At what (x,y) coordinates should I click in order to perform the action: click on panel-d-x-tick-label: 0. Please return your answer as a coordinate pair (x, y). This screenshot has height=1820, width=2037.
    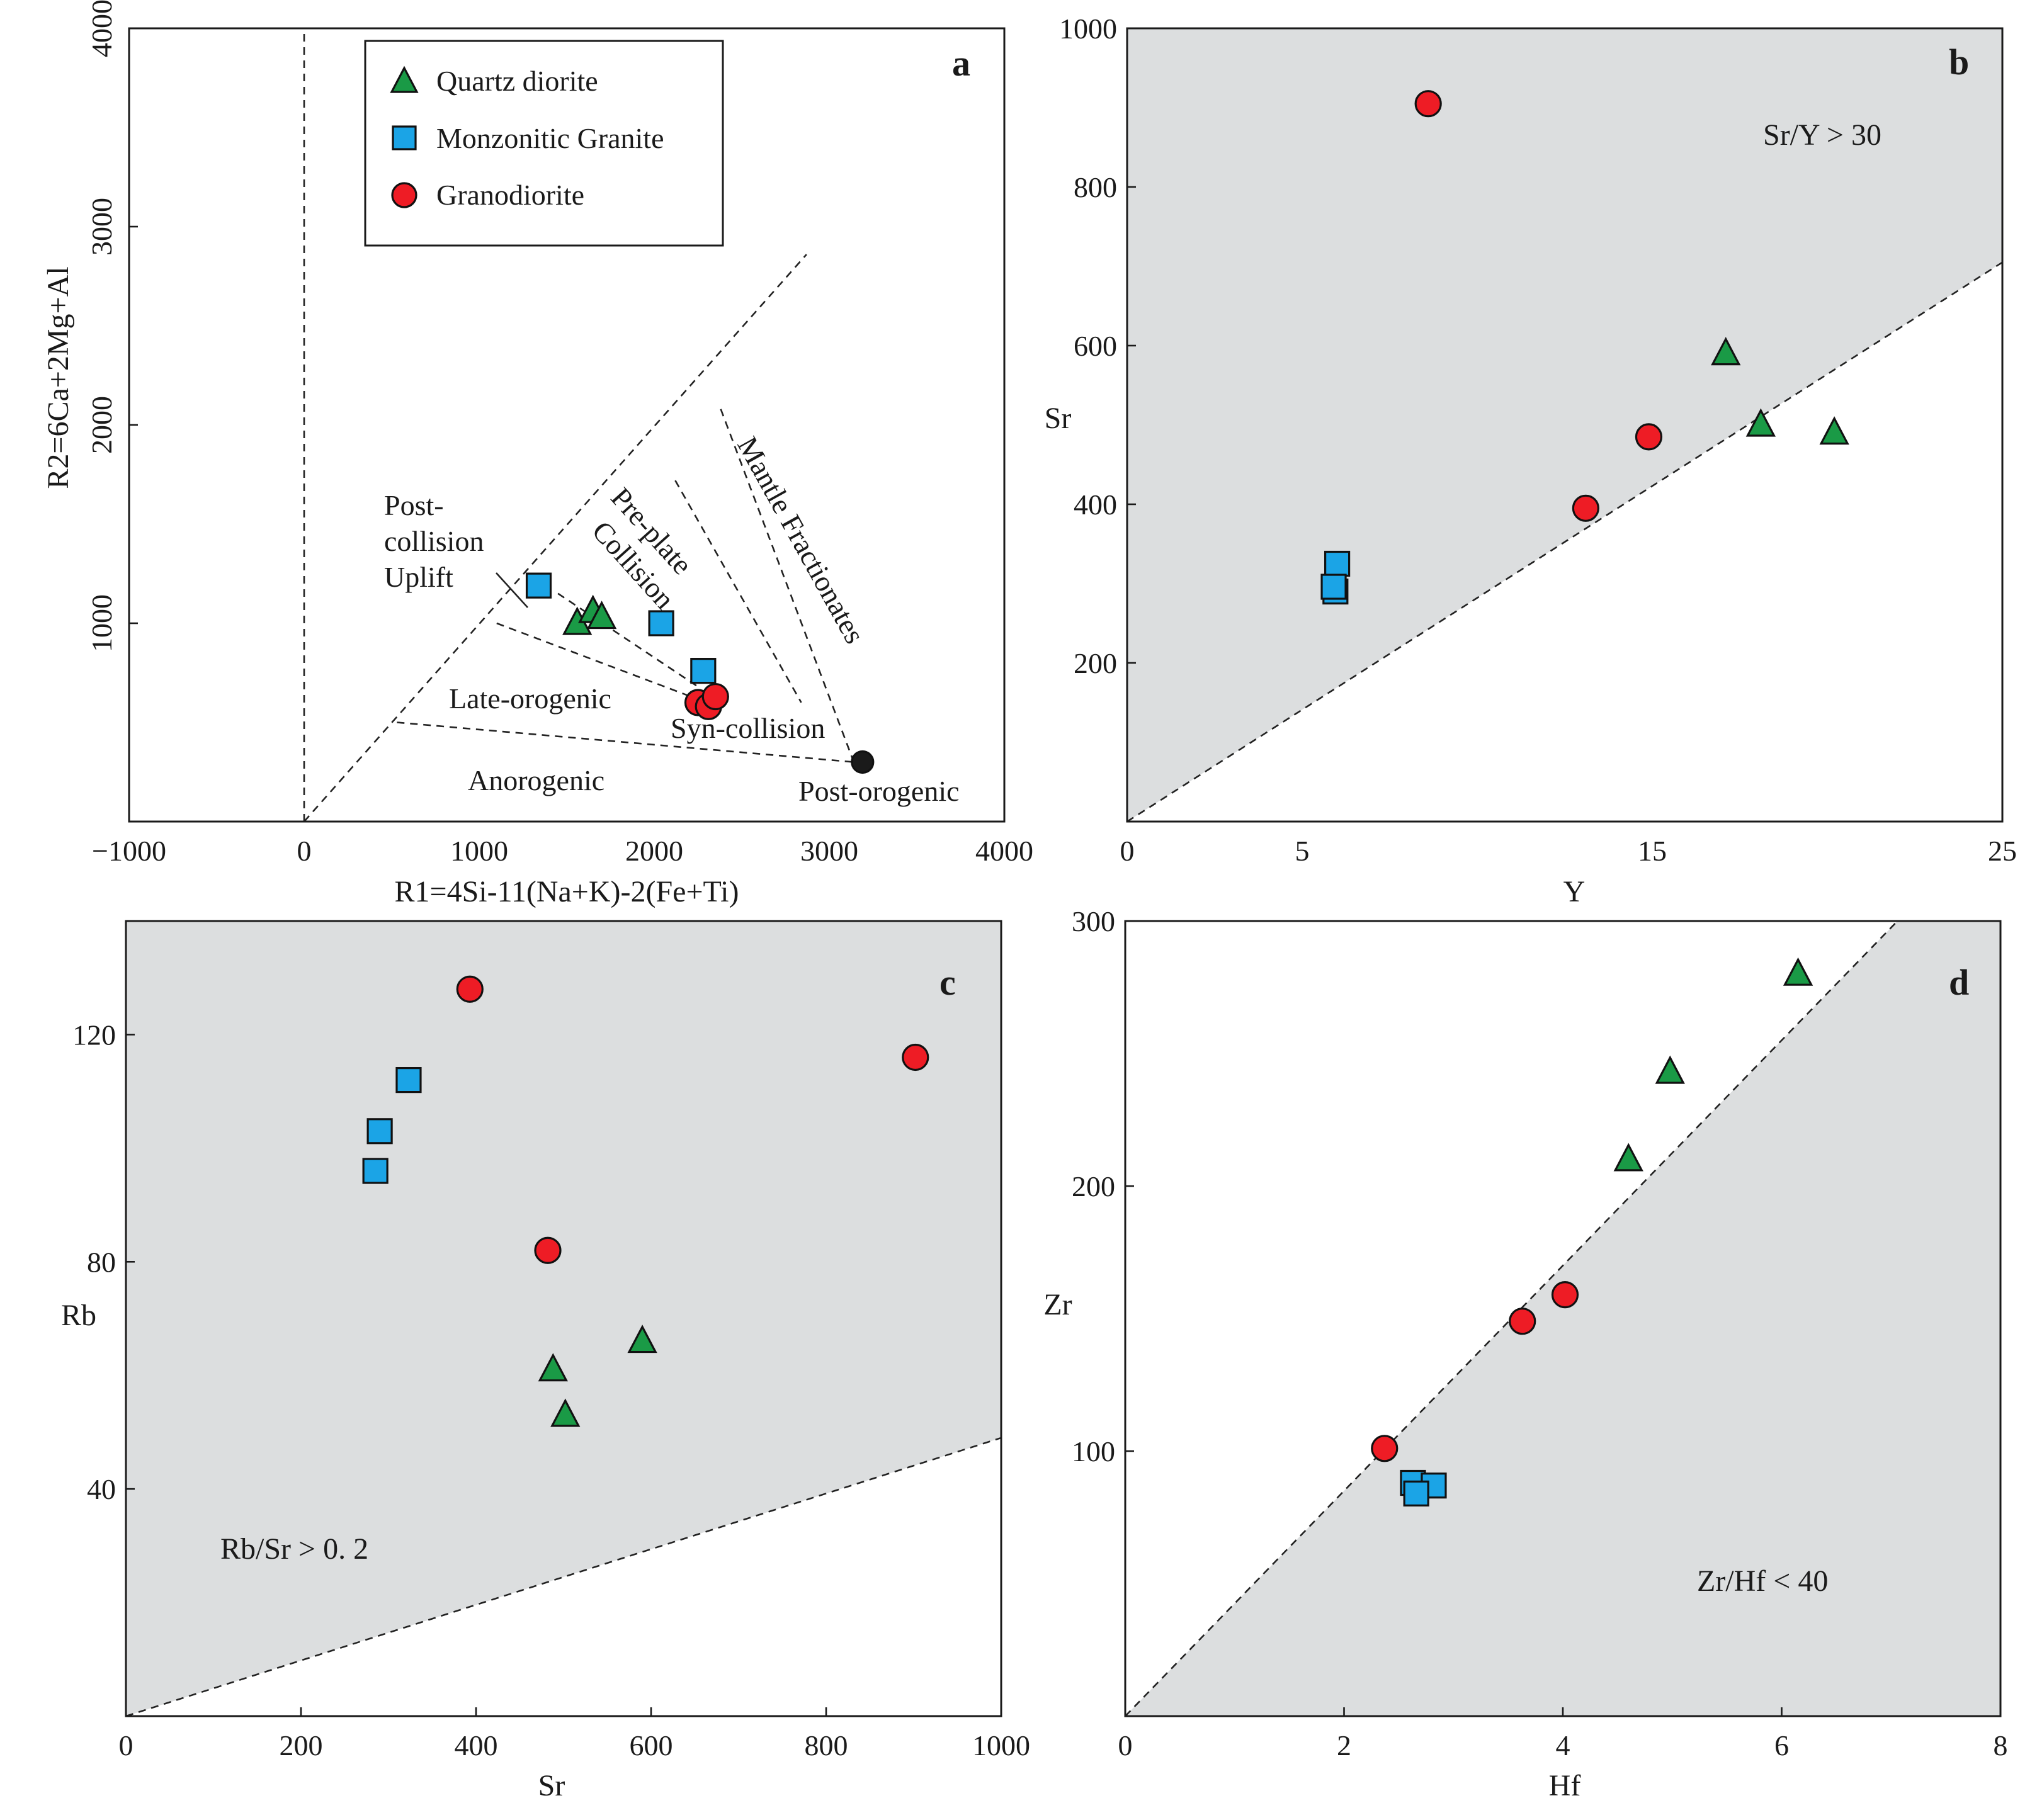
    Looking at the image, I should click on (1125, 1745).